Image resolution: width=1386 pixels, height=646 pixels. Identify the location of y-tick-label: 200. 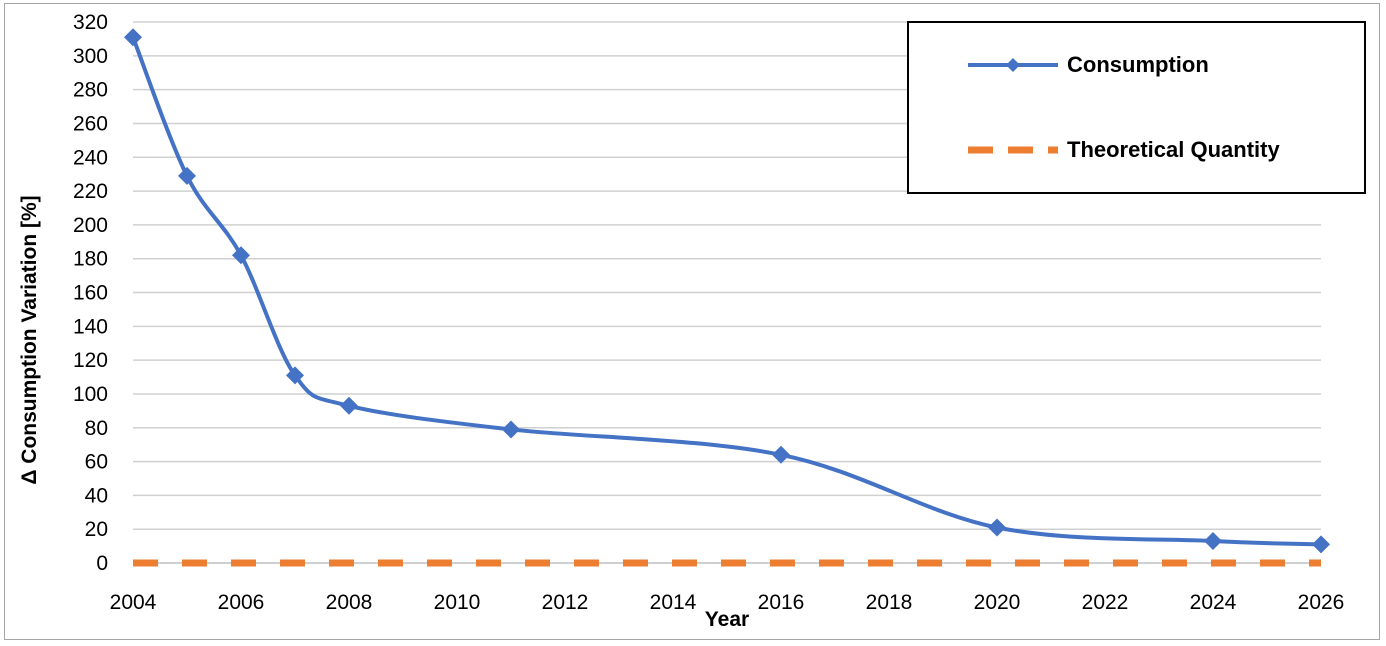
(90, 225).